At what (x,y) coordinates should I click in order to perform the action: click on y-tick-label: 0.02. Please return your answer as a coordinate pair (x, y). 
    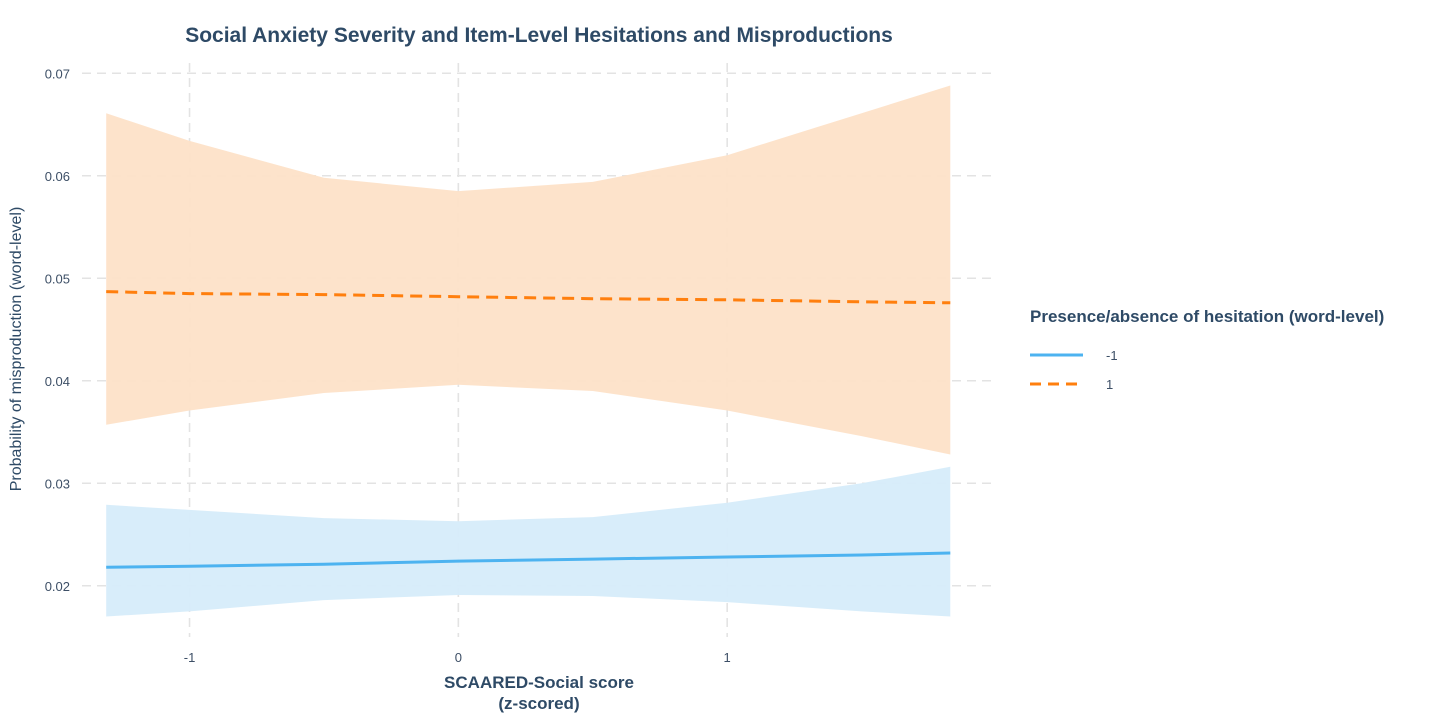
    Looking at the image, I should click on (57, 586).